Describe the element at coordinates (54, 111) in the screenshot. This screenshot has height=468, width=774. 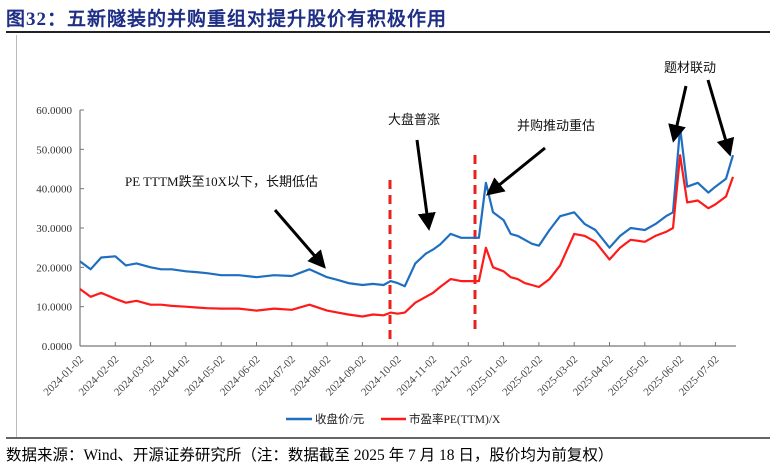
I see `y-tick-label: 60.0000` at that location.